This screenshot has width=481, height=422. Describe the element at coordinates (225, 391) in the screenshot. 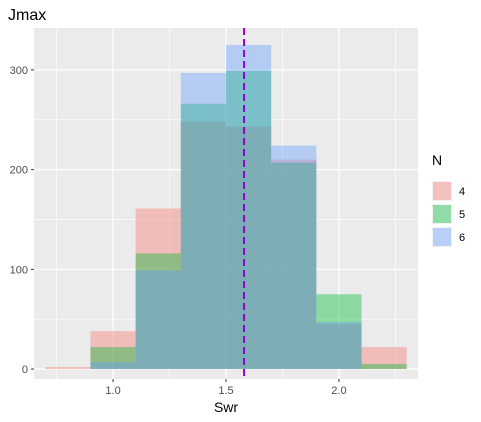

I see `x-tick-label: 1.5` at that location.